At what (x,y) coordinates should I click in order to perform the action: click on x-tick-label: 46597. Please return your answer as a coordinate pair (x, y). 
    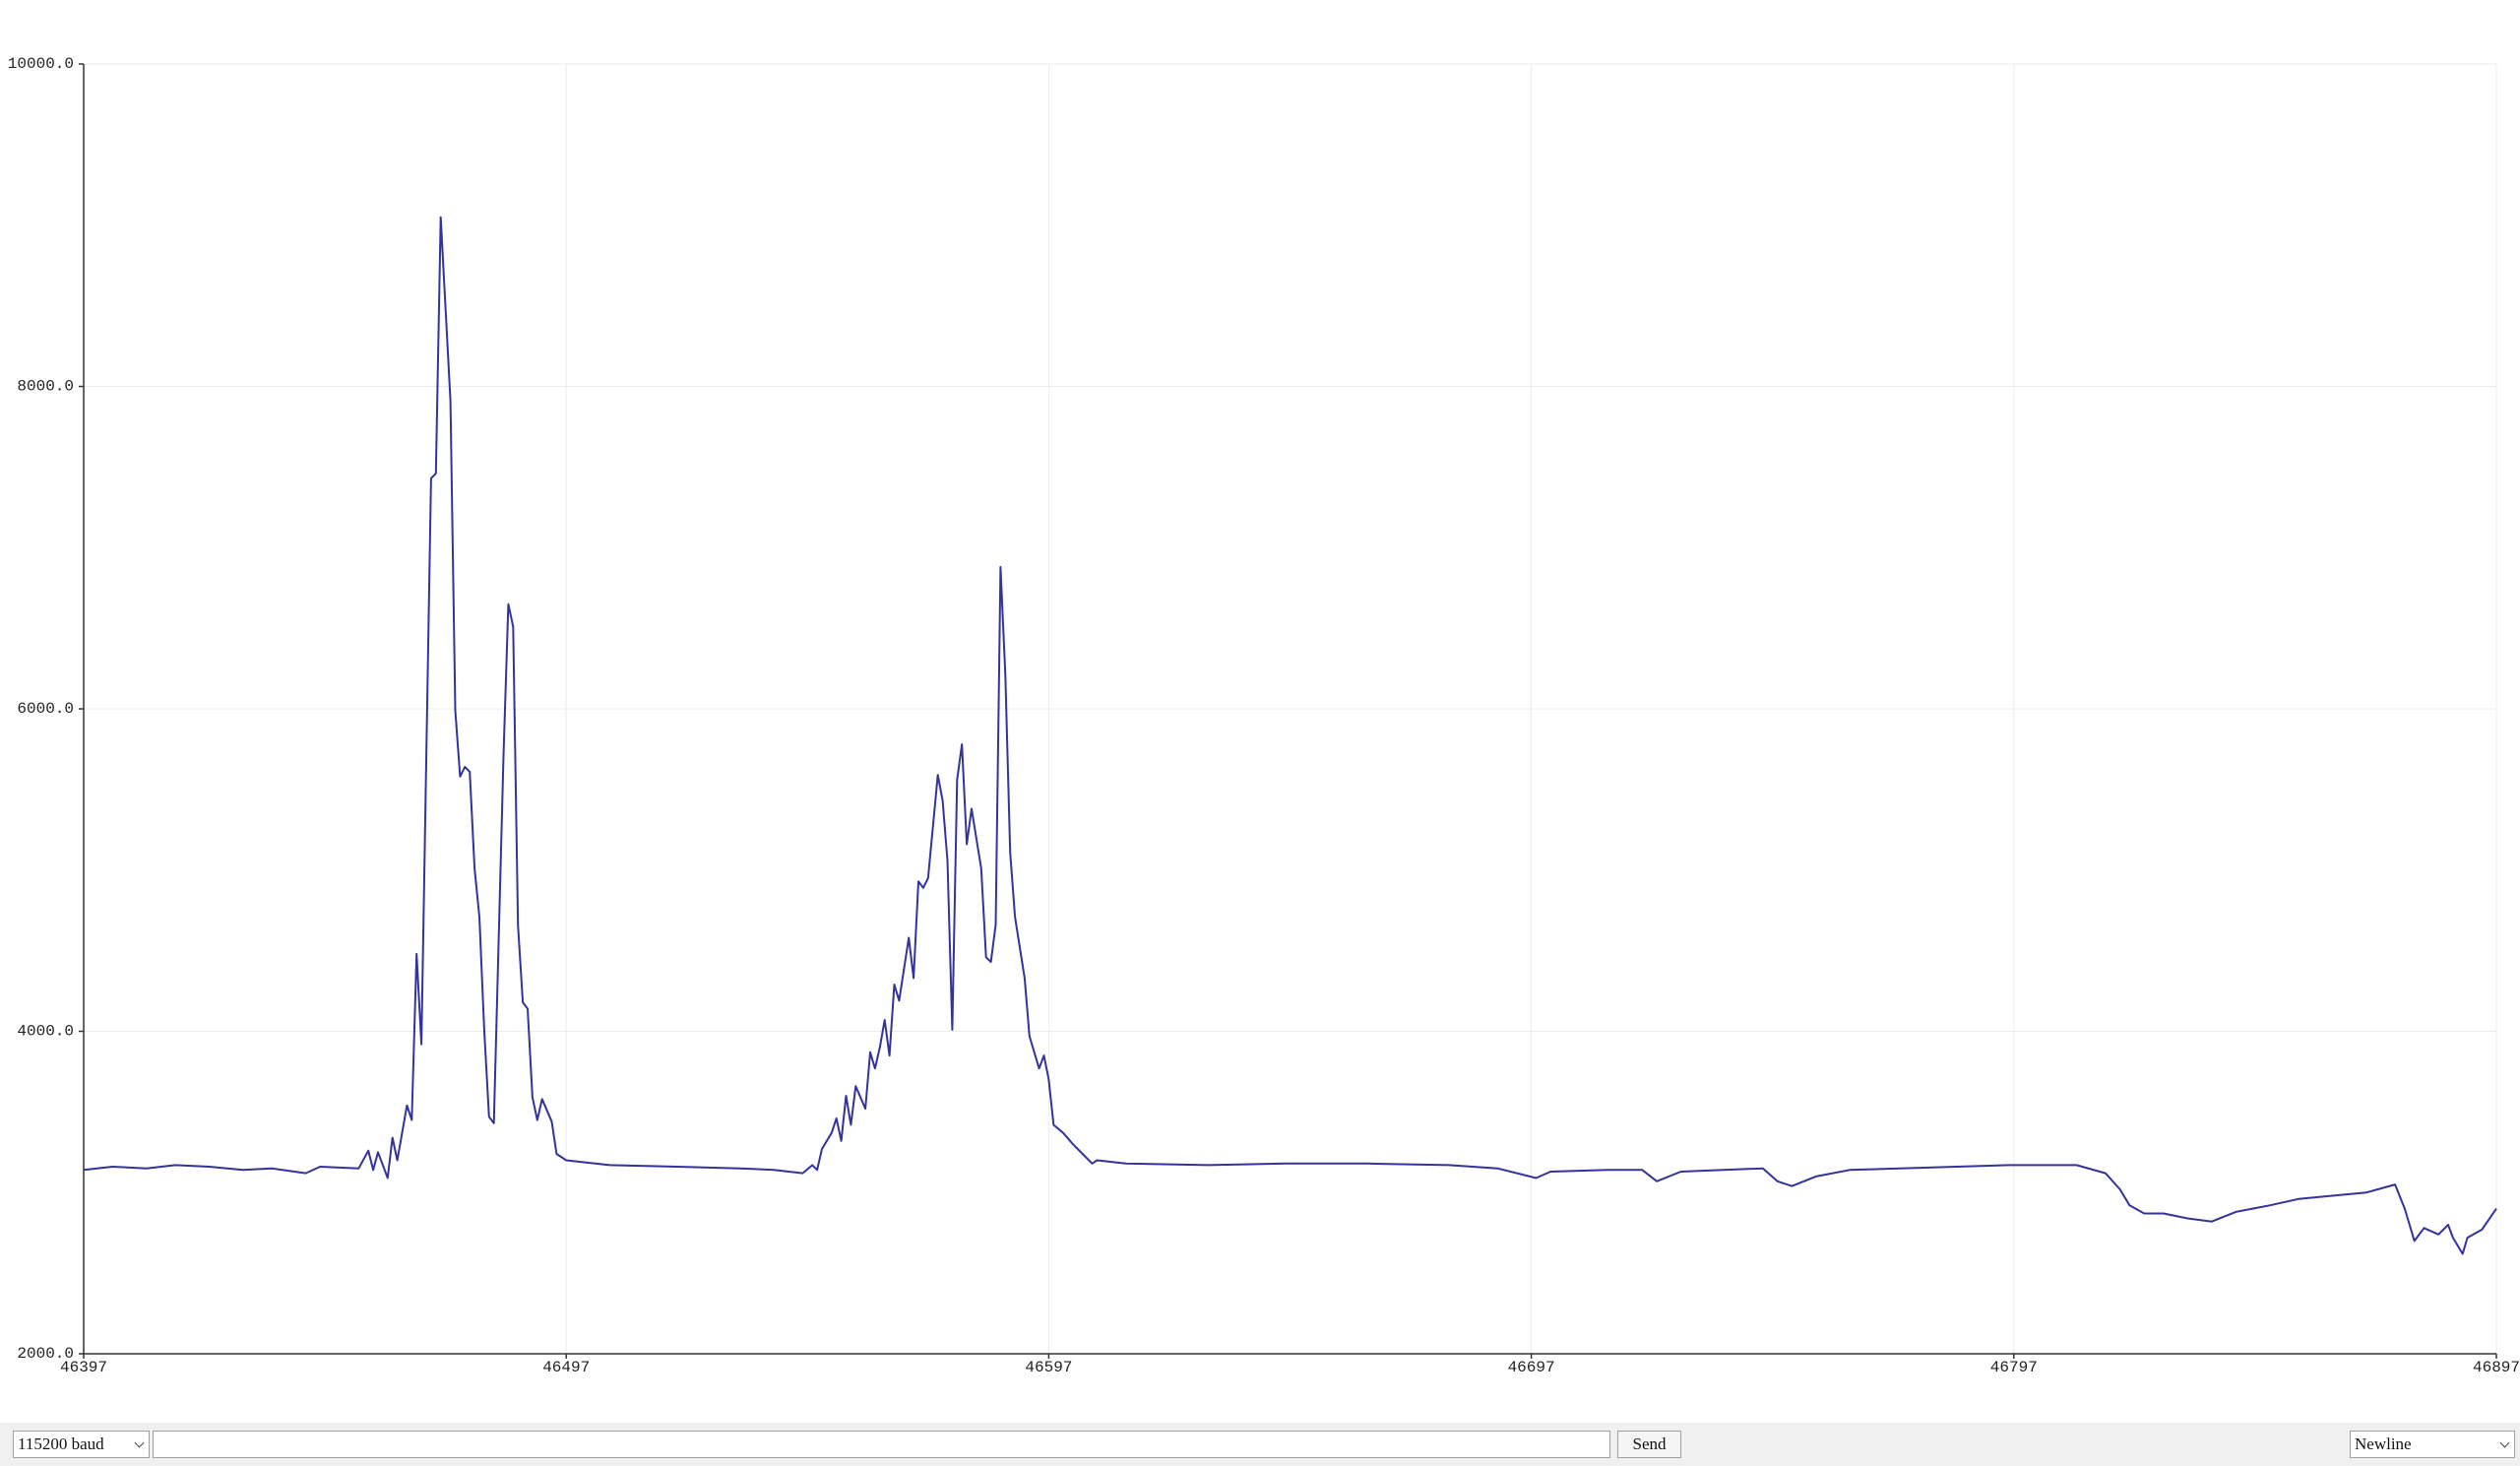
    Looking at the image, I should click on (1048, 1368).